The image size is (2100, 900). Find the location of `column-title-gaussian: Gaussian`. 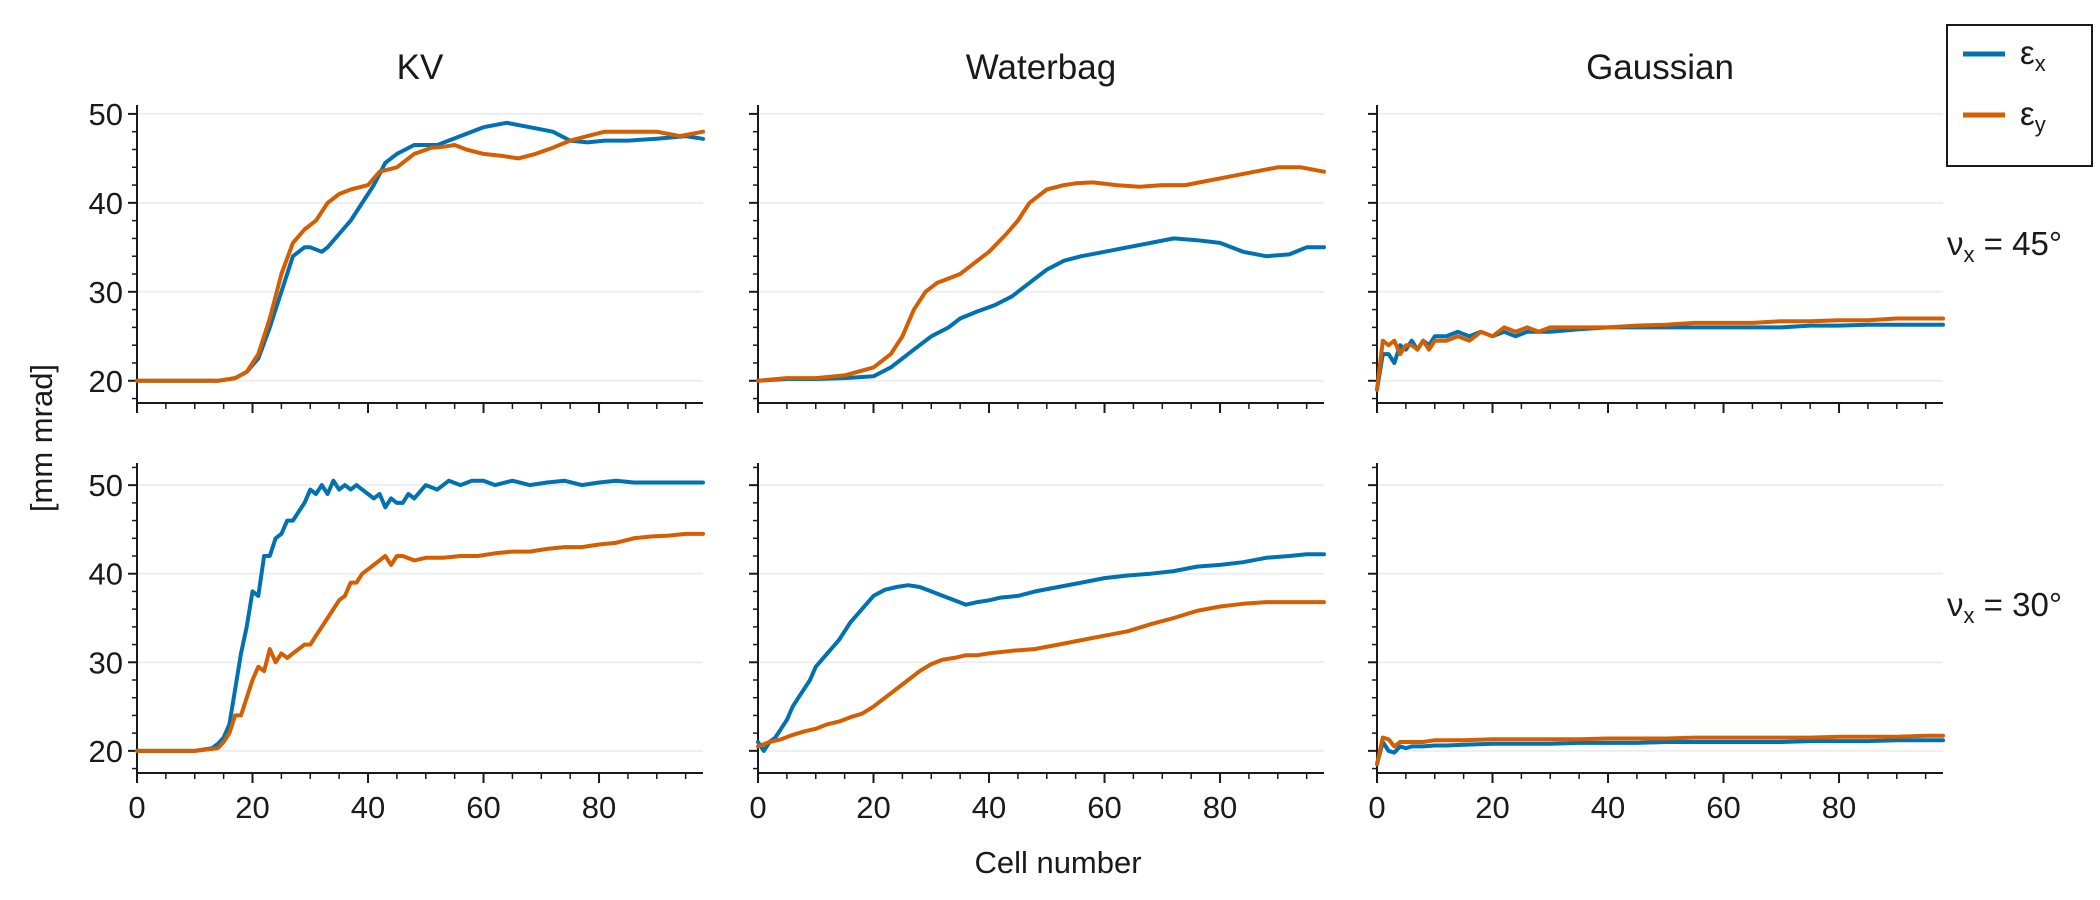

column-title-gaussian: Gaussian is located at coordinates (1660, 67).